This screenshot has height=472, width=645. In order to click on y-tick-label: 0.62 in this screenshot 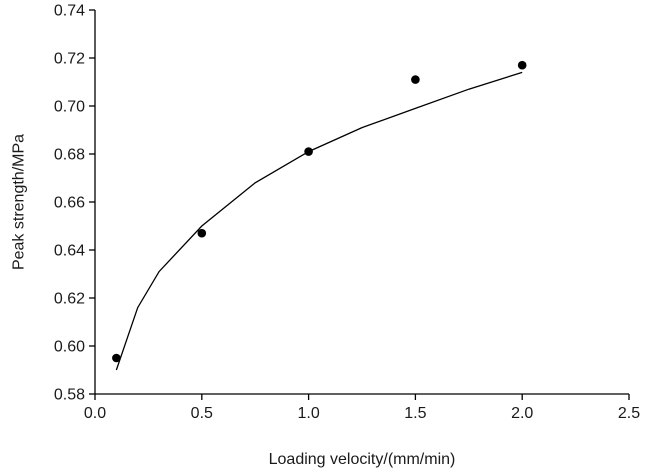, I will do `click(69, 299)`.